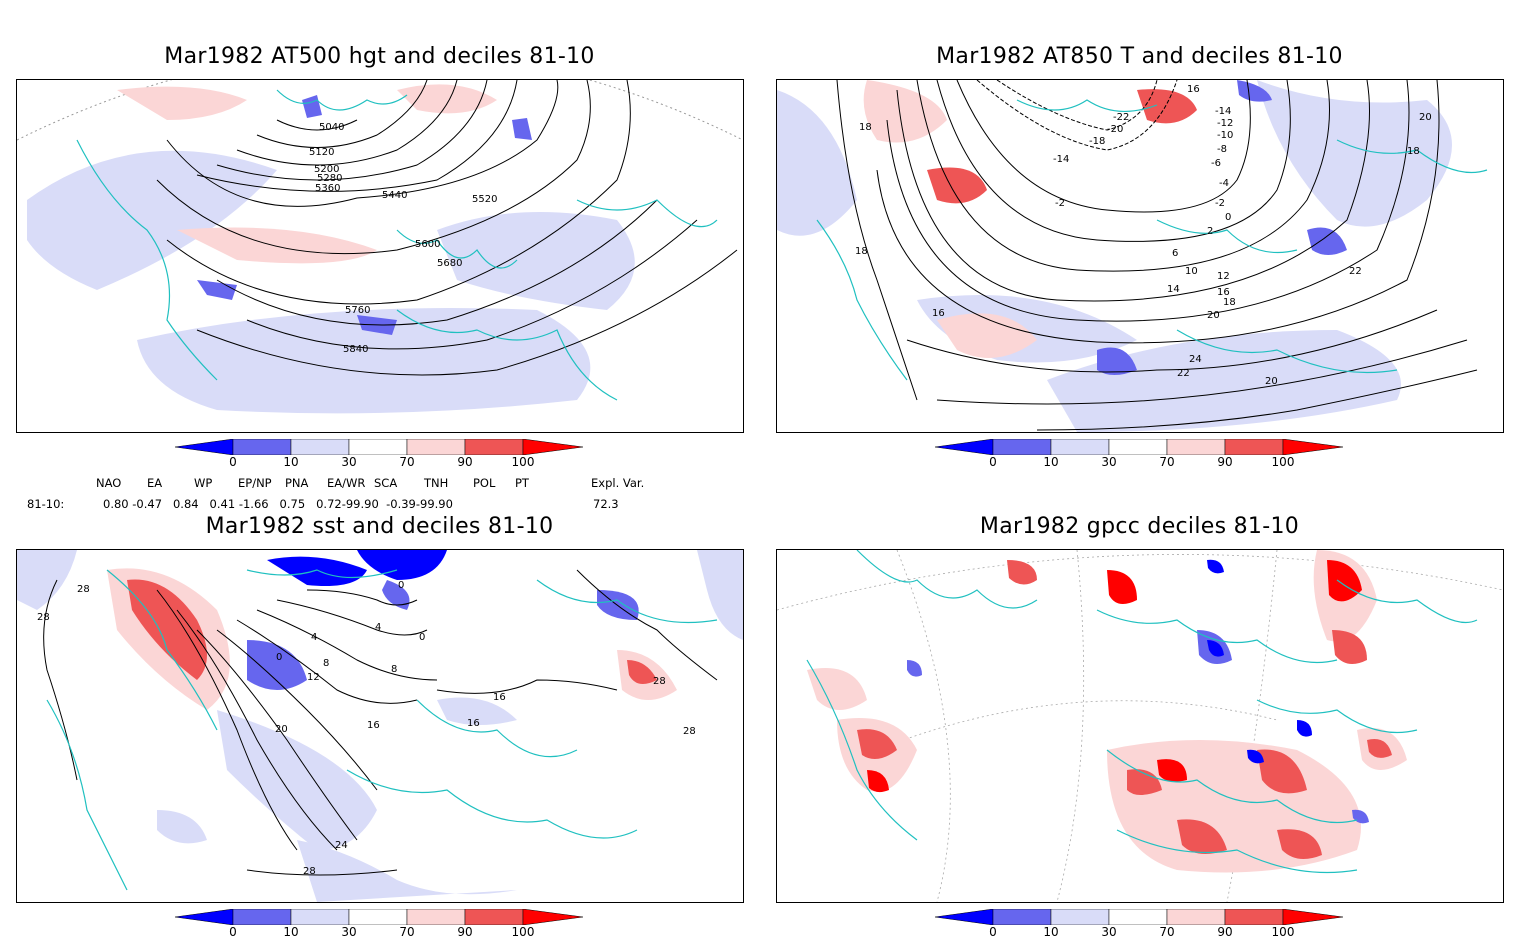 The width and height of the screenshot is (1520, 941). Describe the element at coordinates (291, 932) in the screenshot. I see `cb3-tick-1: 10` at that location.